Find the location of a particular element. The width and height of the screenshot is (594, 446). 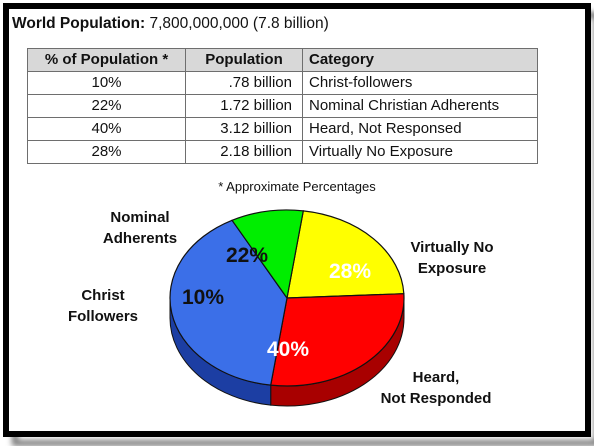

cell-population: .78 billion is located at coordinates (244, 83).